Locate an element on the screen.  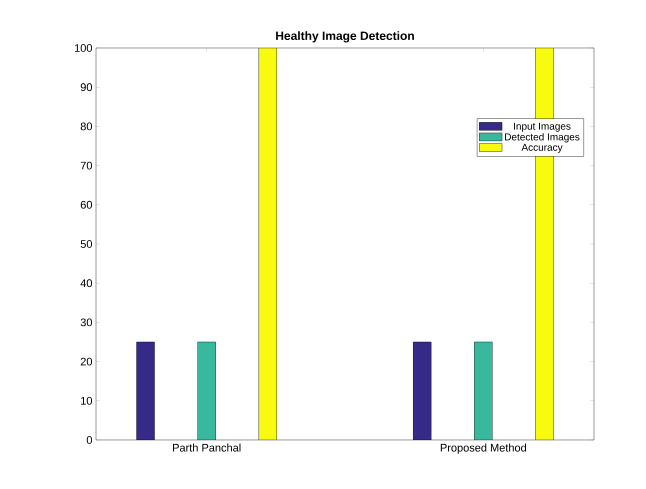
y-tick-label: 90 is located at coordinates (86, 87).